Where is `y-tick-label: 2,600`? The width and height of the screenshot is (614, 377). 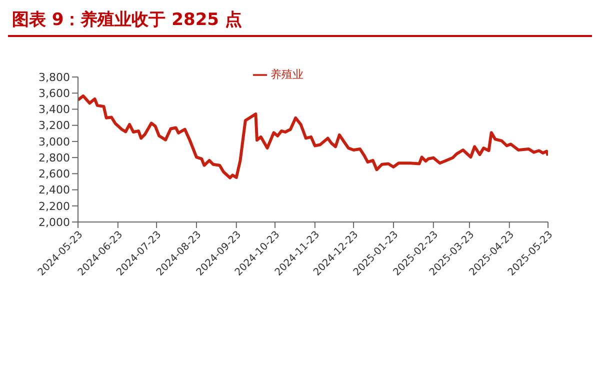 y-tick-label: 2,600 is located at coordinates (54, 174).